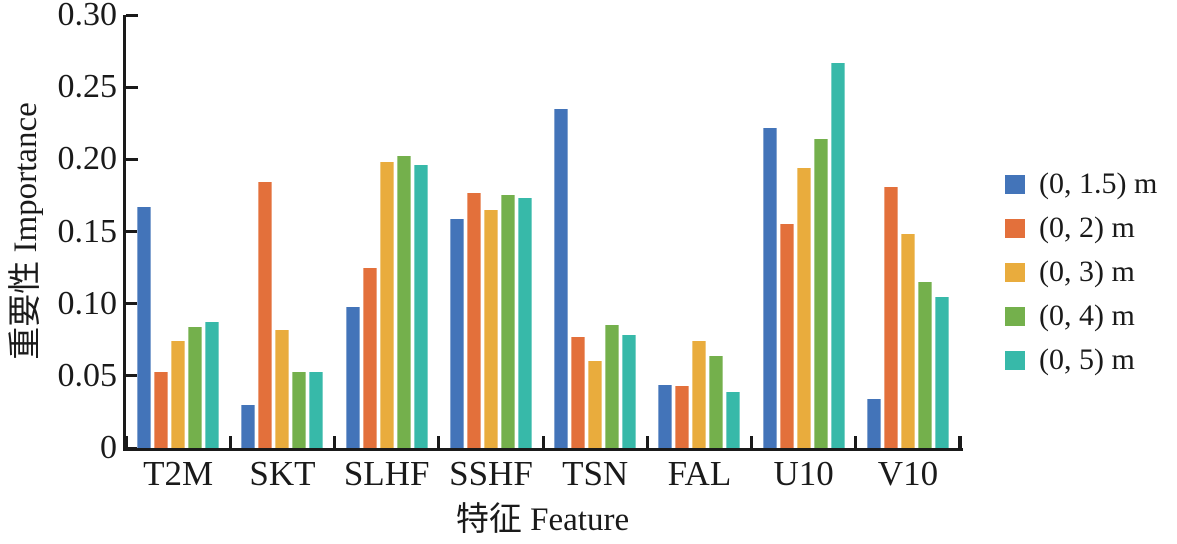 The height and width of the screenshot is (544, 1177). I want to click on y-tick-label: 0.30, so click(87, 16).